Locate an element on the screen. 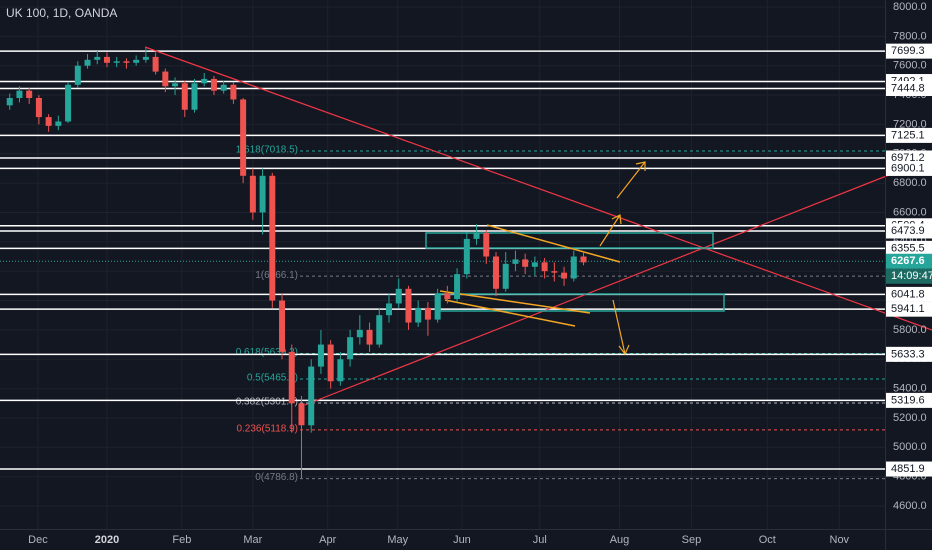  x-tick-label: Nov is located at coordinates (840, 540).